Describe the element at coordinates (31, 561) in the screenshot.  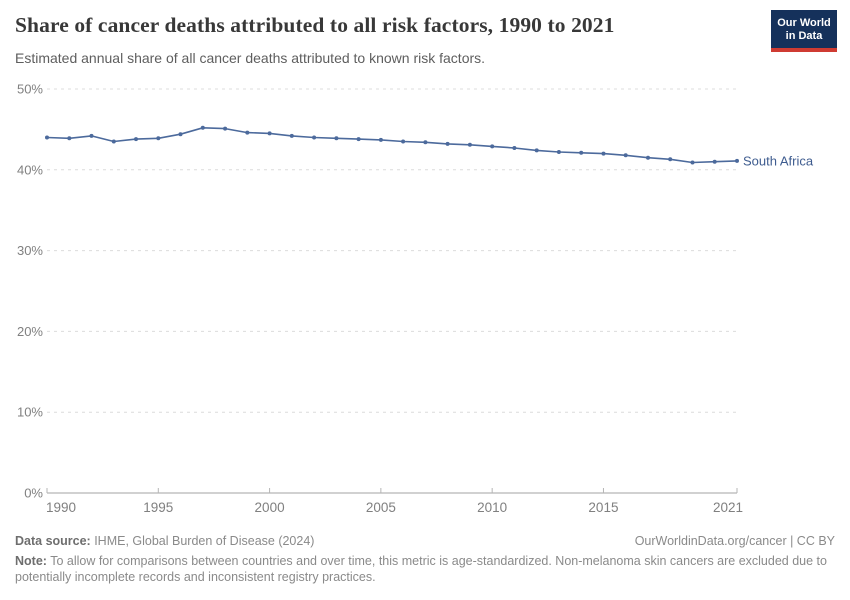
I see `footer-note-label: Note:` at that location.